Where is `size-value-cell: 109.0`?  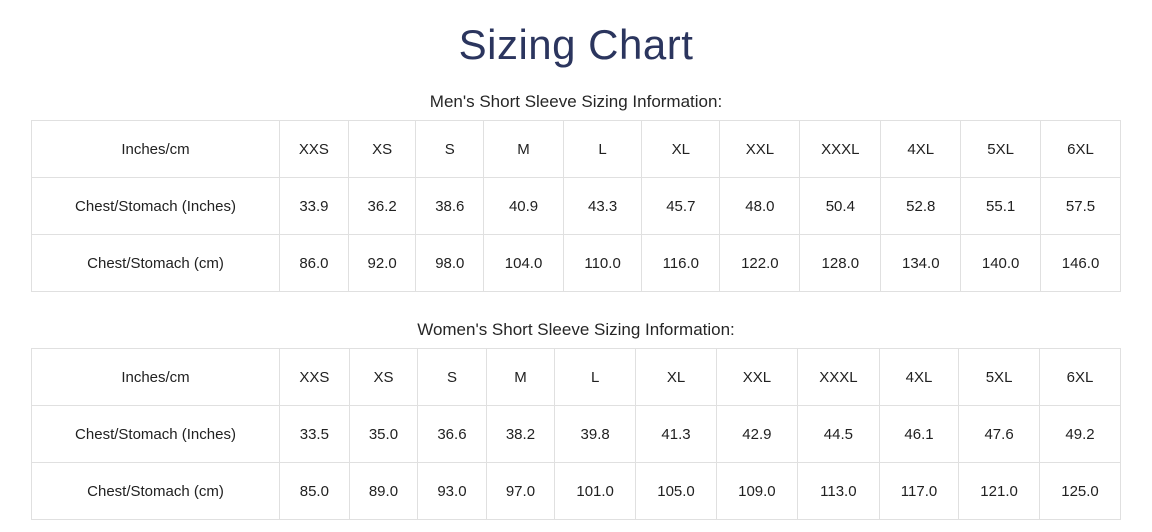
size-value-cell: 109.0 is located at coordinates (756, 491).